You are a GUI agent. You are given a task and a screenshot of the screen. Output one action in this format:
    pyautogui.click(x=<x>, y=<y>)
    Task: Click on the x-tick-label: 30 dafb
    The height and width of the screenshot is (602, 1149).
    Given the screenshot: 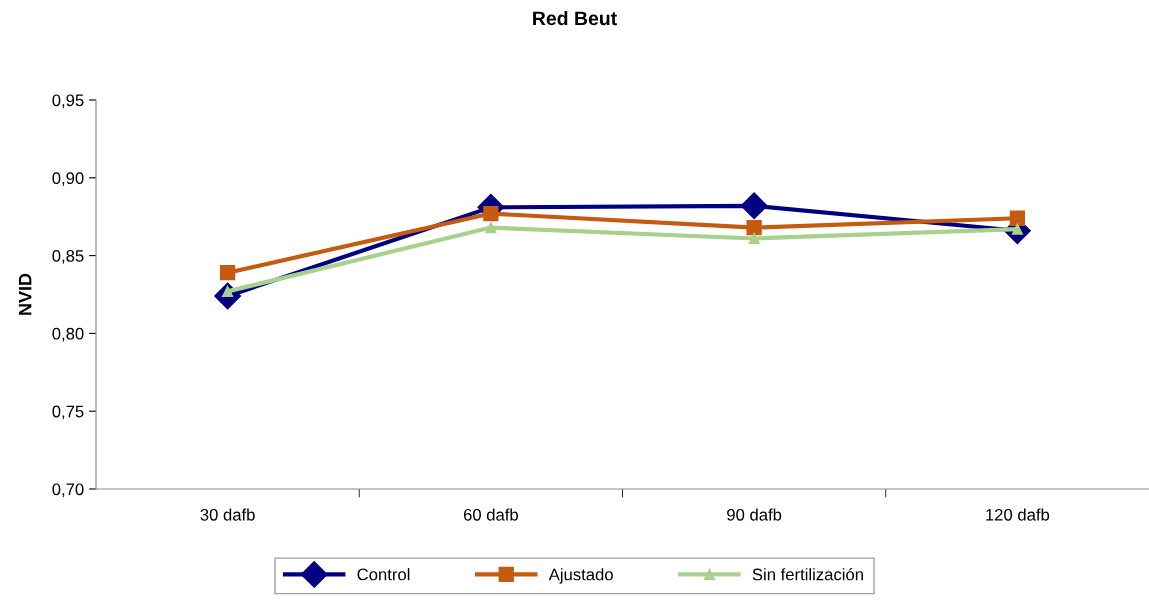 What is the action you would take?
    pyautogui.click(x=227, y=514)
    